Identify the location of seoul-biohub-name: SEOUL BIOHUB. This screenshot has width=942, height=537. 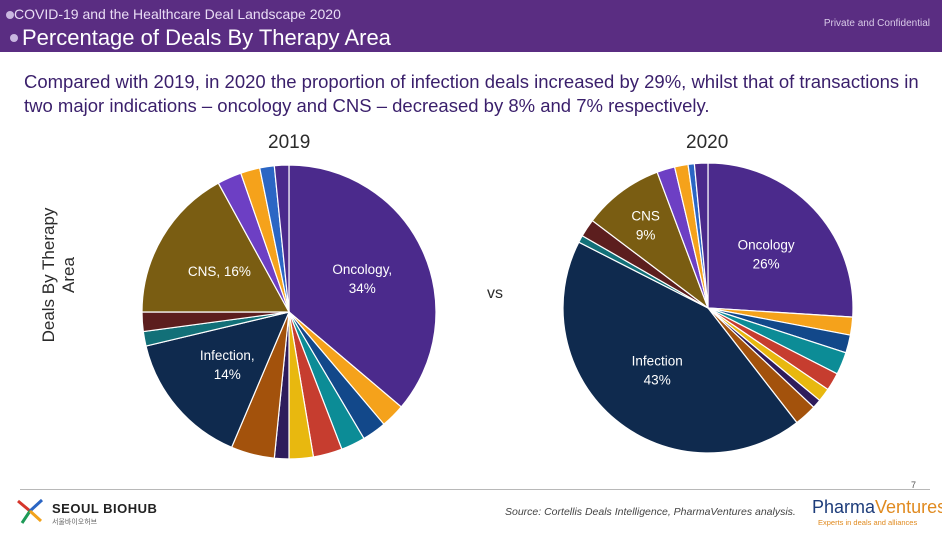
(105, 508).